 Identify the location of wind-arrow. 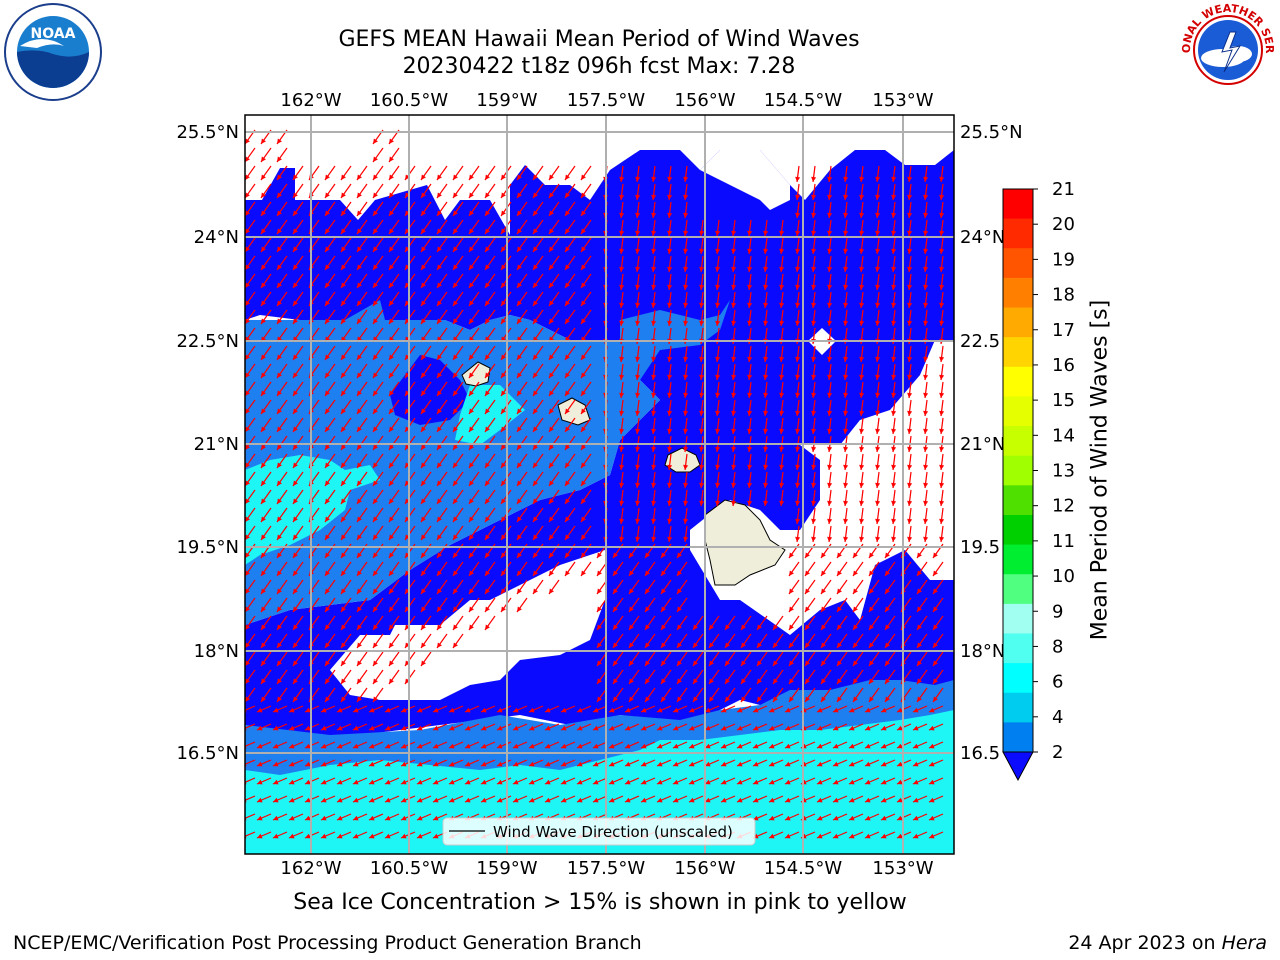
(250, 816).